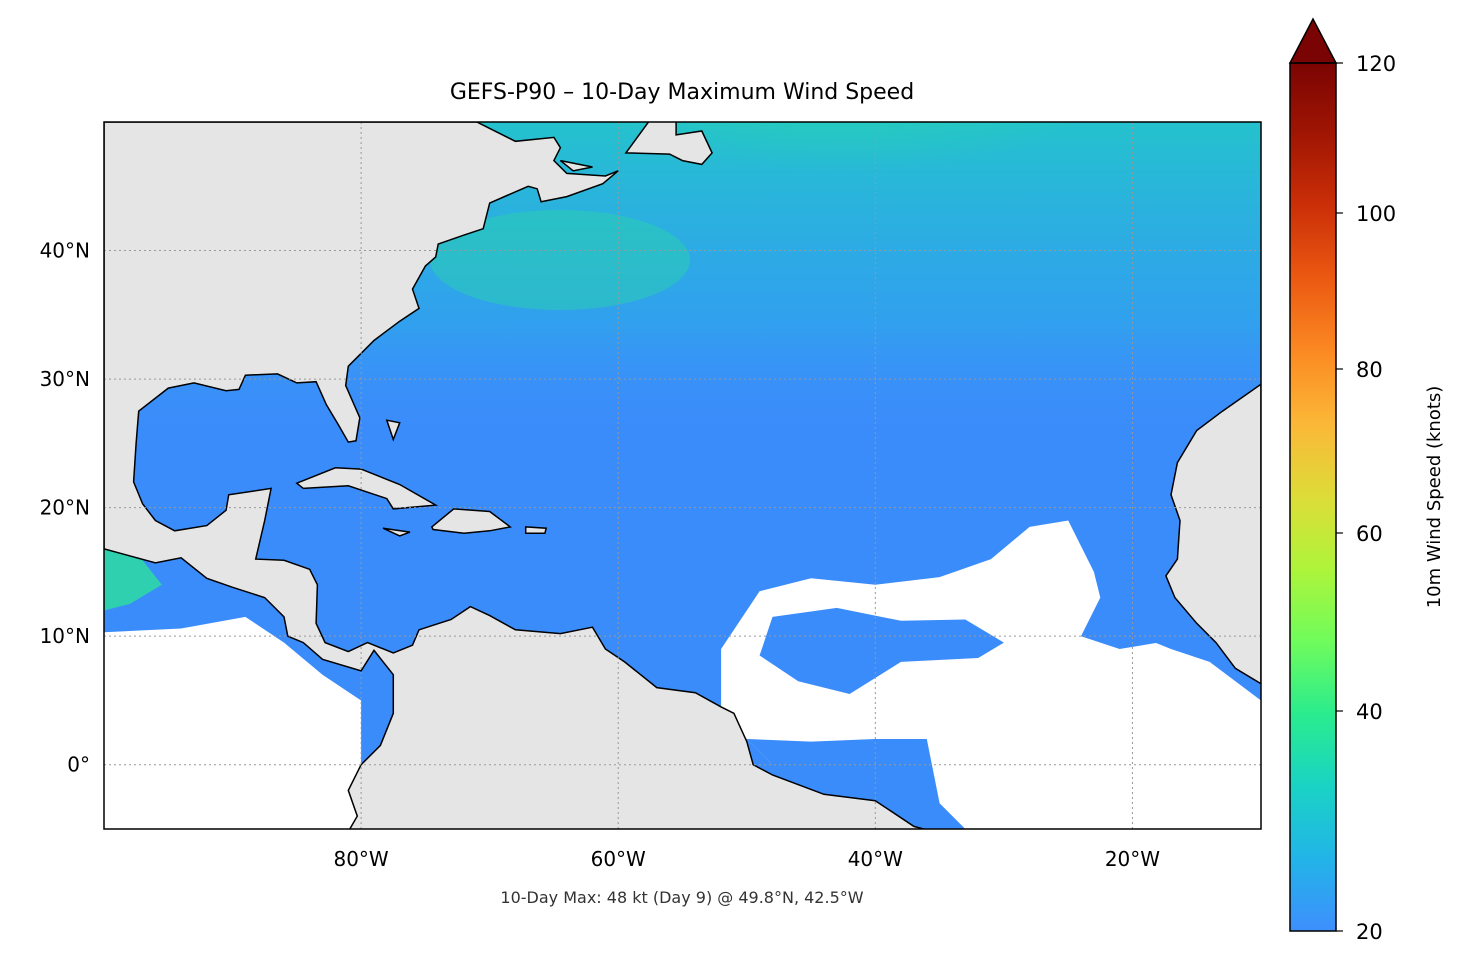 The image size is (1466, 969). What do you see at coordinates (682, 92) in the screenshot?
I see `map-title: GEFS-P90 – 10-Day Maximum Wind Speed` at bounding box center [682, 92].